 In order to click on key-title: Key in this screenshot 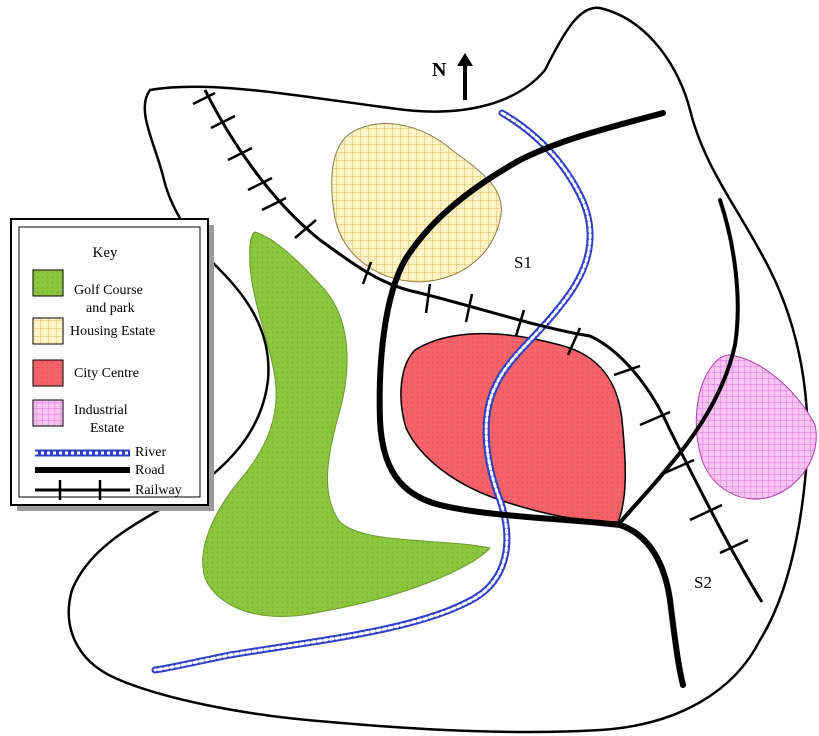, I will do `click(105, 253)`.